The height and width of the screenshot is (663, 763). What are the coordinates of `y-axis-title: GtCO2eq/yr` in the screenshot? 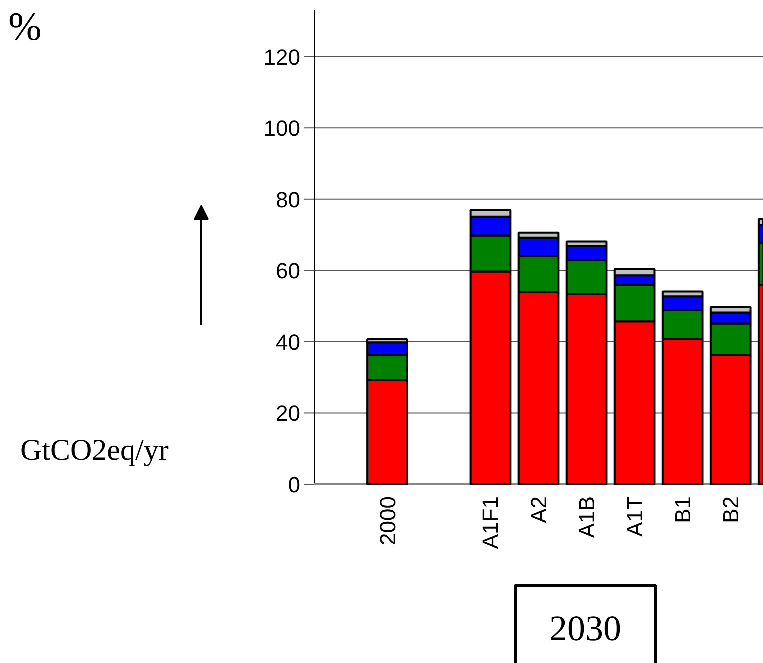 It's located at (94, 450).